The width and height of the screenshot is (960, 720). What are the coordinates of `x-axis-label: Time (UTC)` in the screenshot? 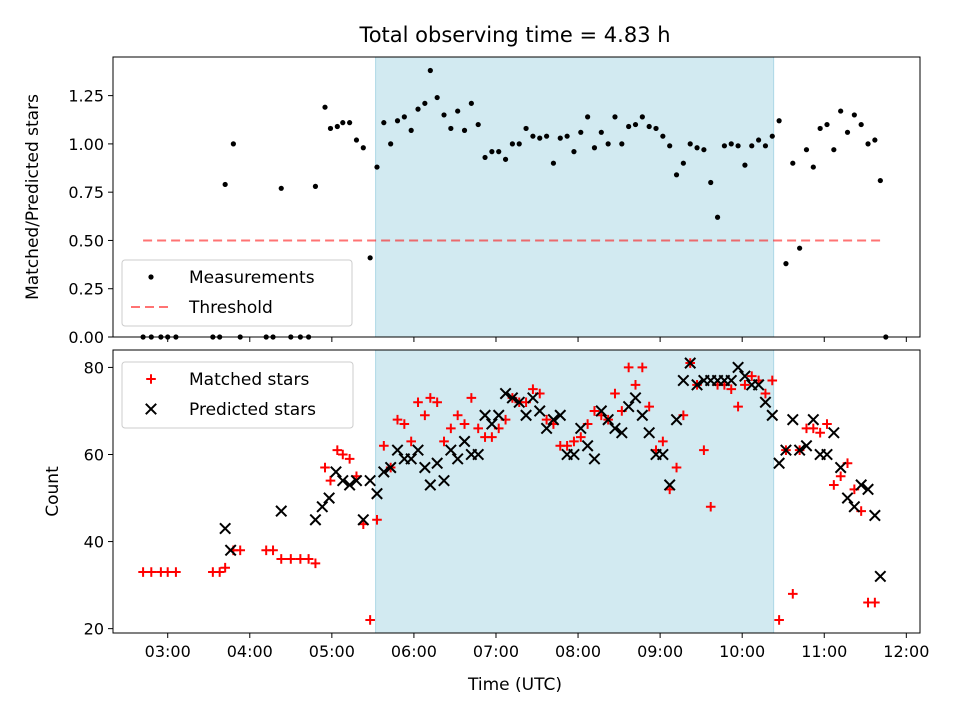 It's located at (514, 685).